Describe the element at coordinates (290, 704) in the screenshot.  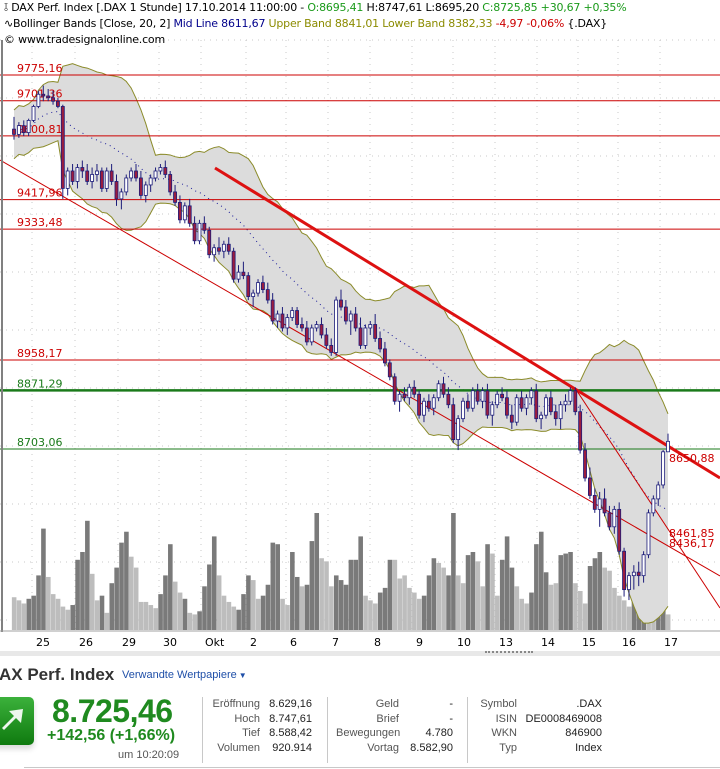
I see `stat-value: 8.629,16` at that location.